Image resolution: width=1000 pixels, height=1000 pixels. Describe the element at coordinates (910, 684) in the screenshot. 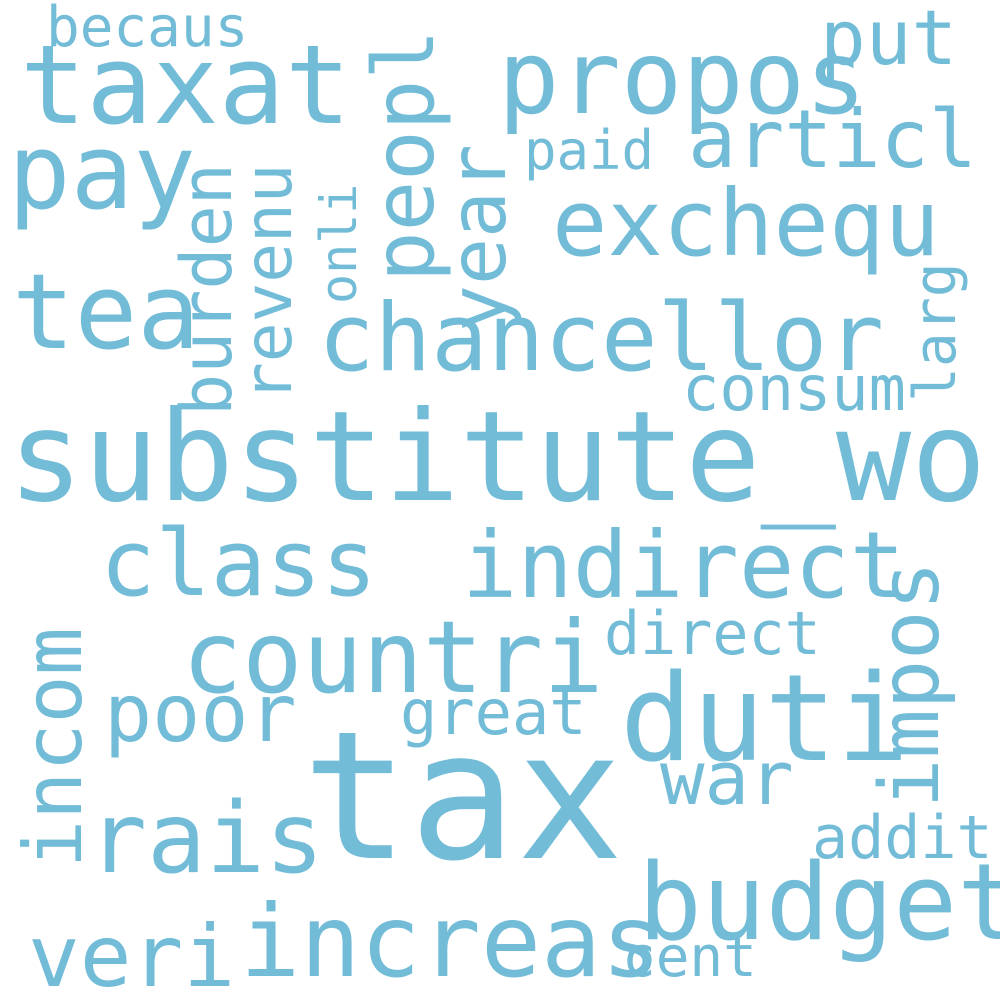

I see `word-impos: impos` at that location.